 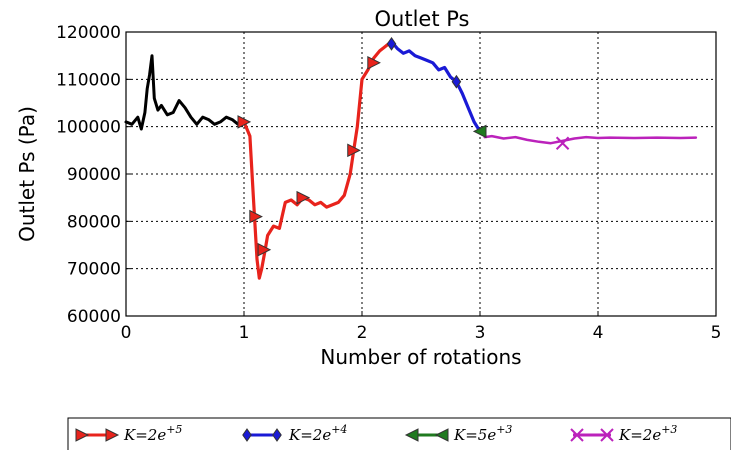 I want to click on x-tick-label: 1, so click(x=244, y=333).